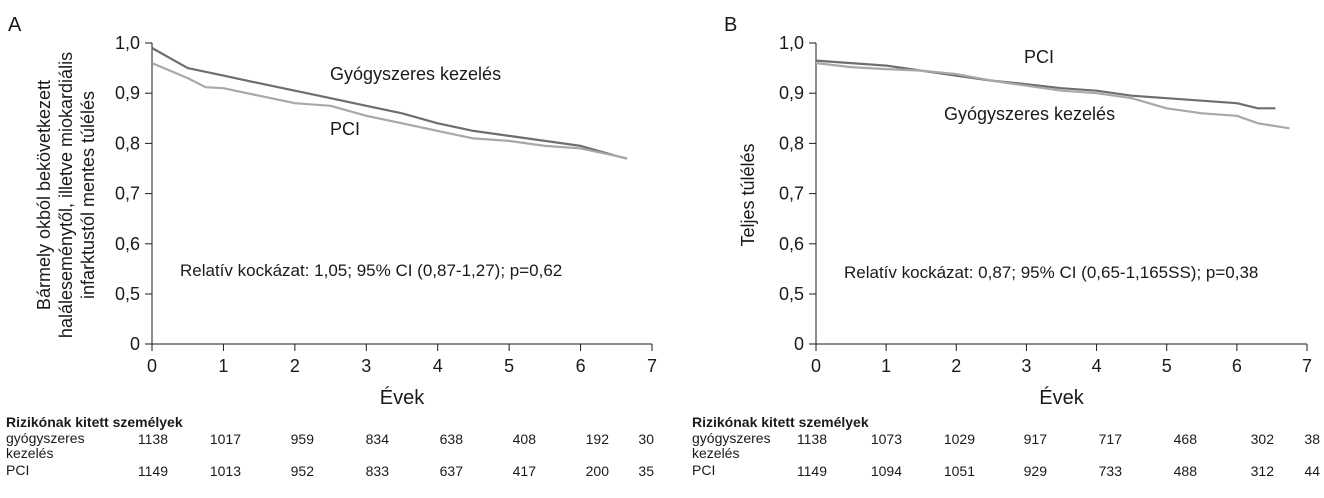 This screenshot has height=498, width=1324. I want to click on y-axis-title-line: Teljes túlélés, so click(748, 194).